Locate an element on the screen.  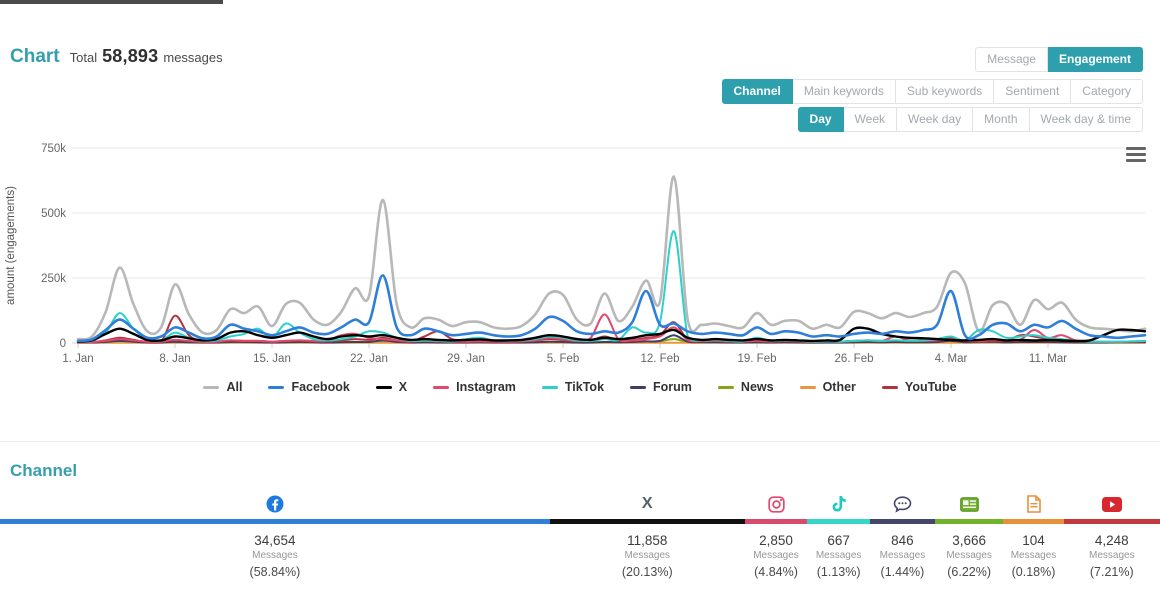
channel-message-count: 3,666 is located at coordinates (969, 540).